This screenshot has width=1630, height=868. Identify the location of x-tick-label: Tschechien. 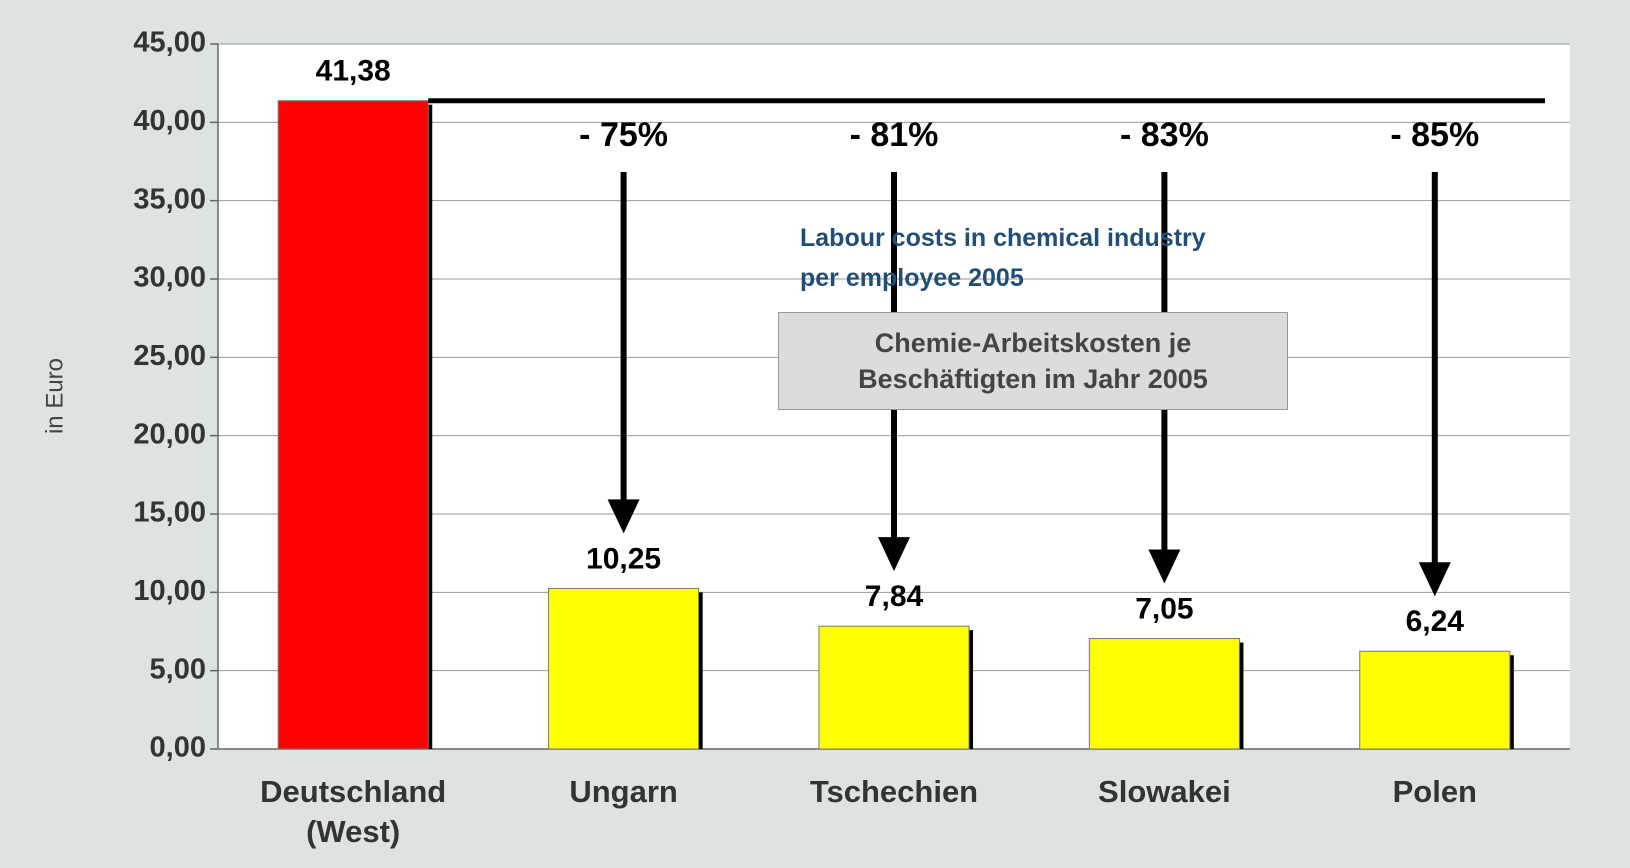
(894, 791).